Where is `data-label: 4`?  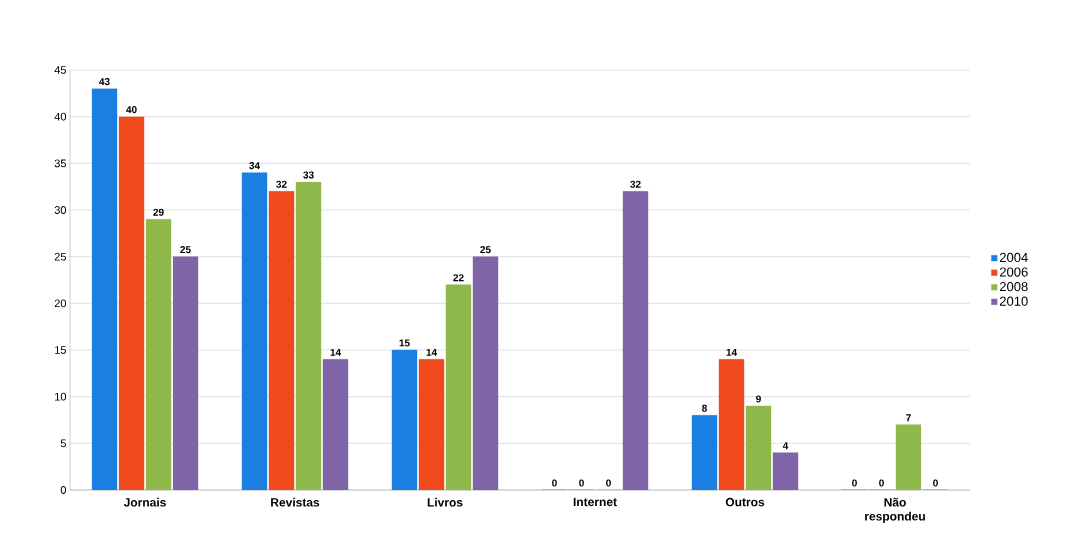
data-label: 4 is located at coordinates (785, 446).